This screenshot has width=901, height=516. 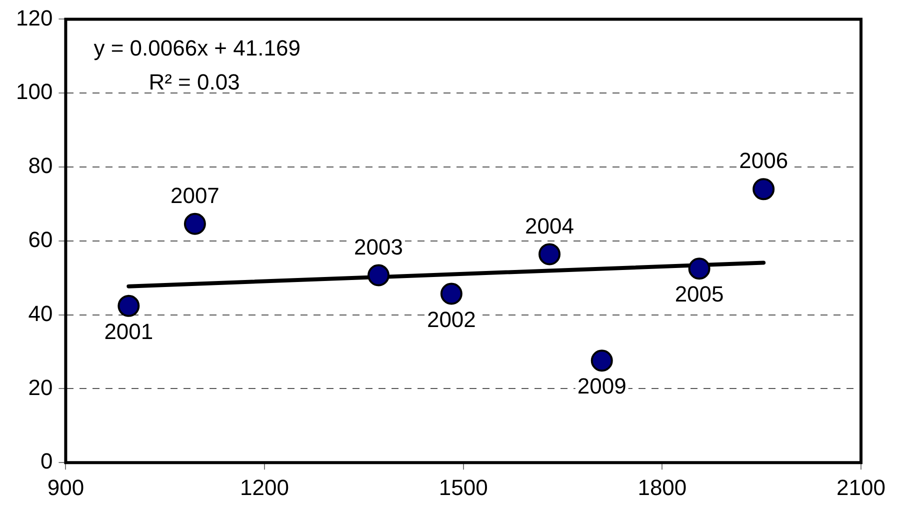 I want to click on annotation: 2003, so click(x=378, y=247).